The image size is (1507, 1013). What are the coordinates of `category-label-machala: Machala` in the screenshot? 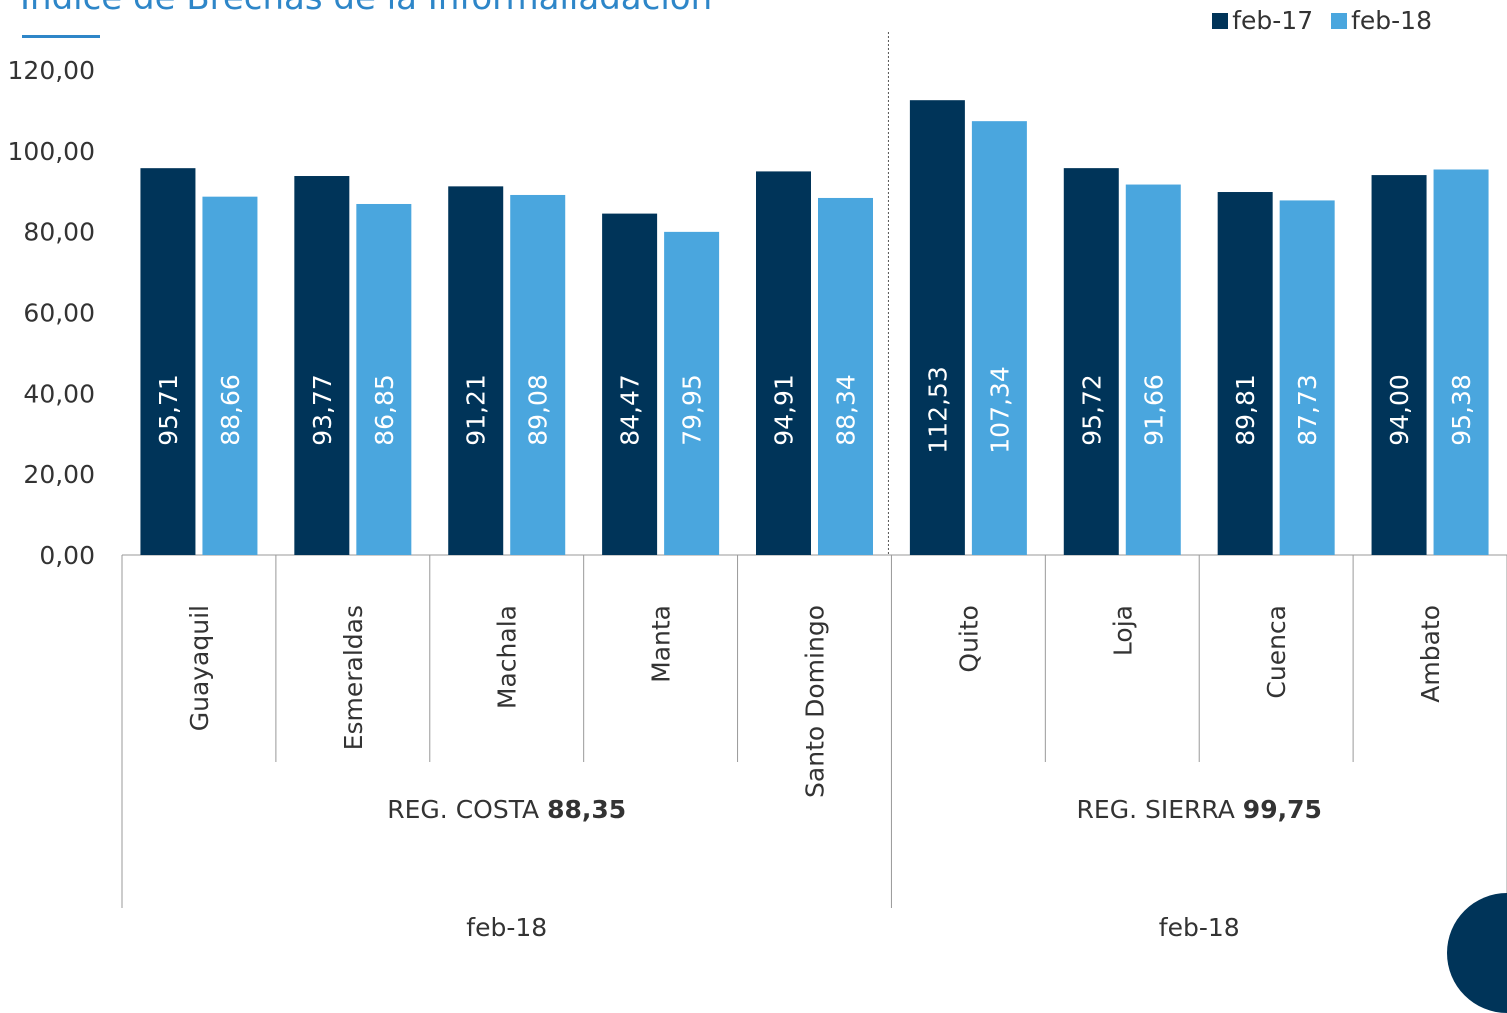 It's located at (507, 657).